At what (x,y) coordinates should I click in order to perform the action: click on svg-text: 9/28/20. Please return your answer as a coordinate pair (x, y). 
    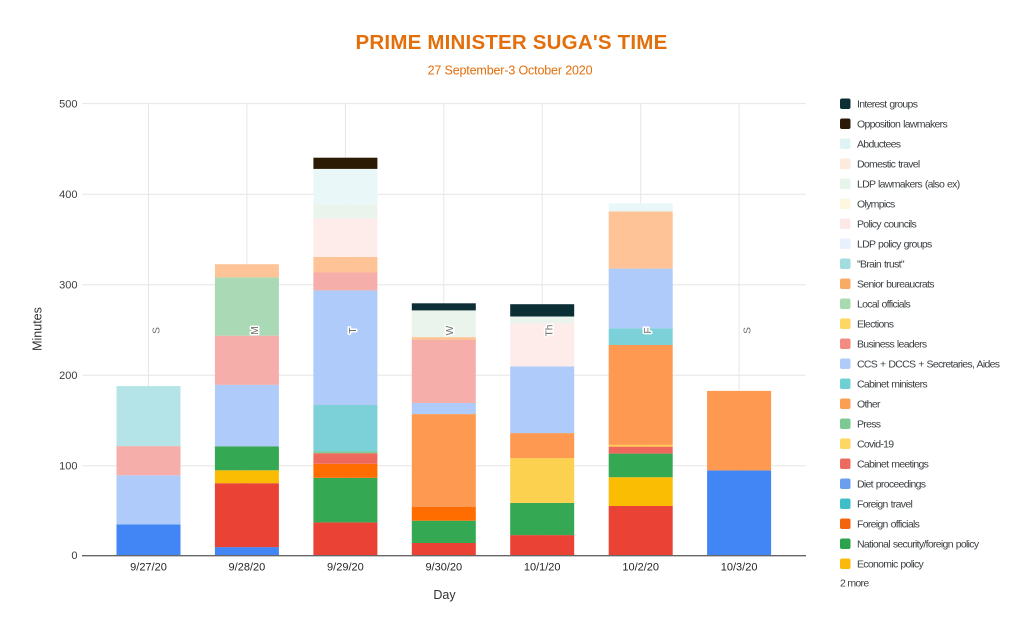
    Looking at the image, I should click on (247, 568).